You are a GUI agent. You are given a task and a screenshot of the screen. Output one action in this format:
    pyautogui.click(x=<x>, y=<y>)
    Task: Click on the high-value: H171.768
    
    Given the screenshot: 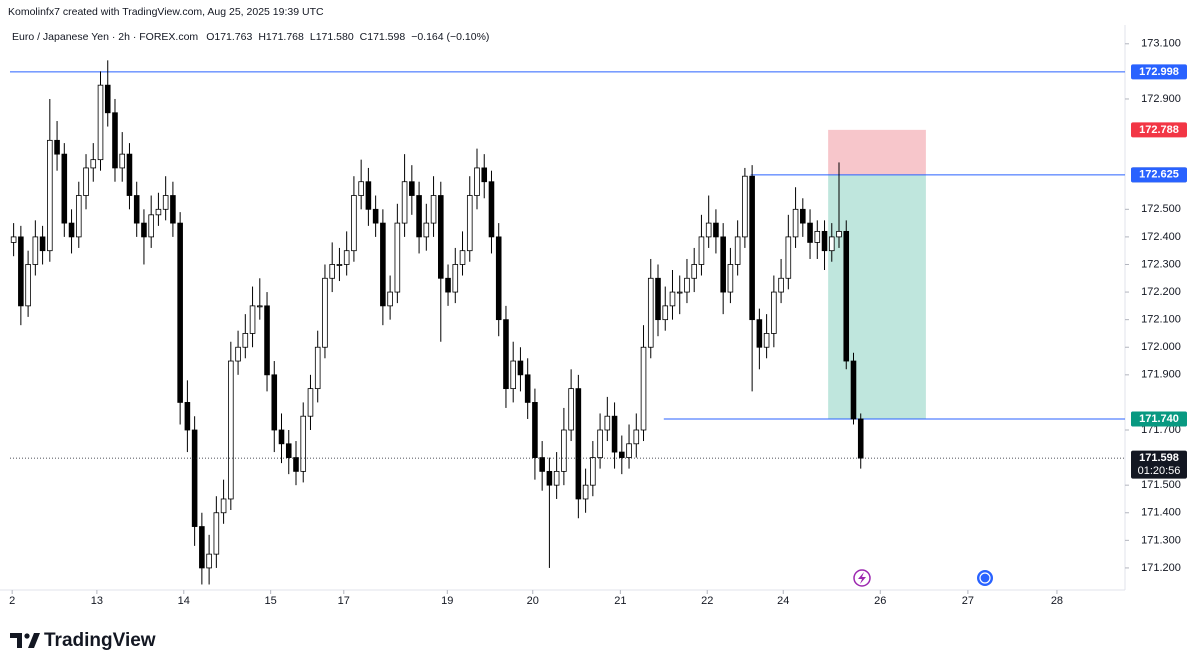 What is the action you would take?
    pyautogui.click(x=281, y=37)
    